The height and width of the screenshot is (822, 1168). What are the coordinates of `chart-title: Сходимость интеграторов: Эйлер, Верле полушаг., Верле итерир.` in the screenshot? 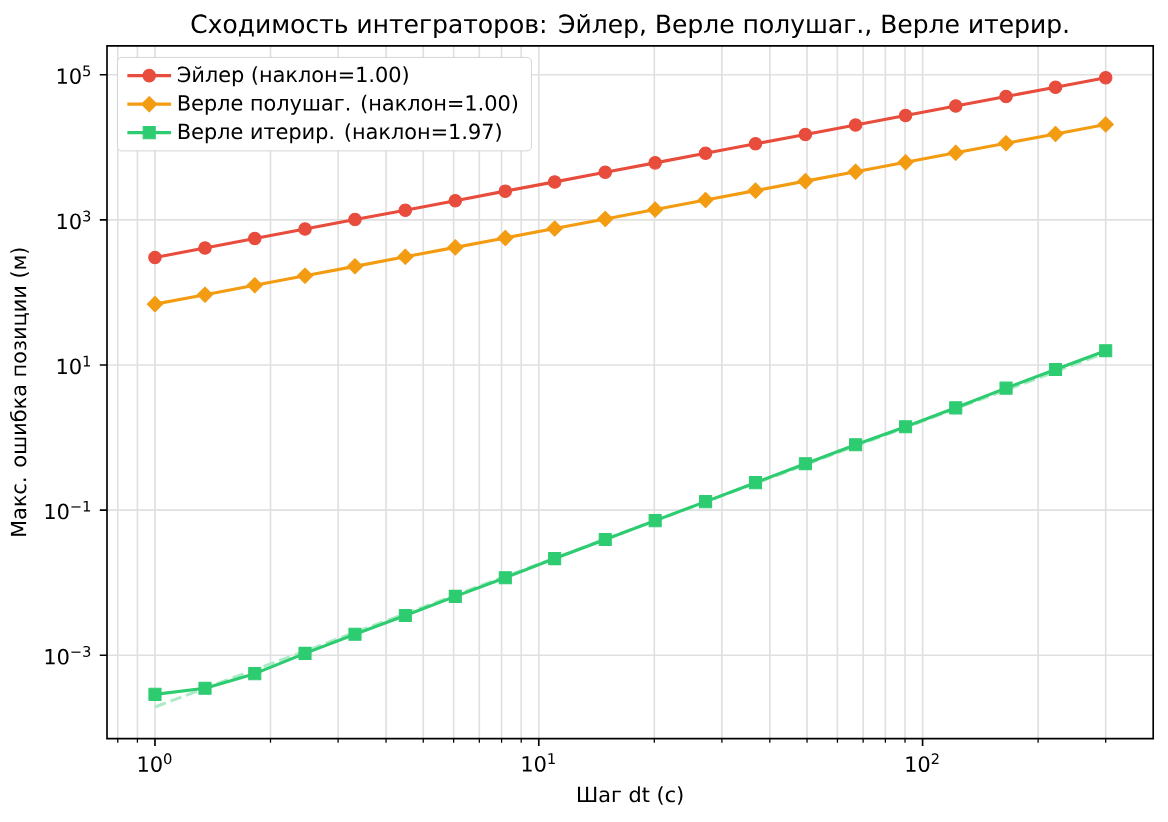 It's located at (629, 26).